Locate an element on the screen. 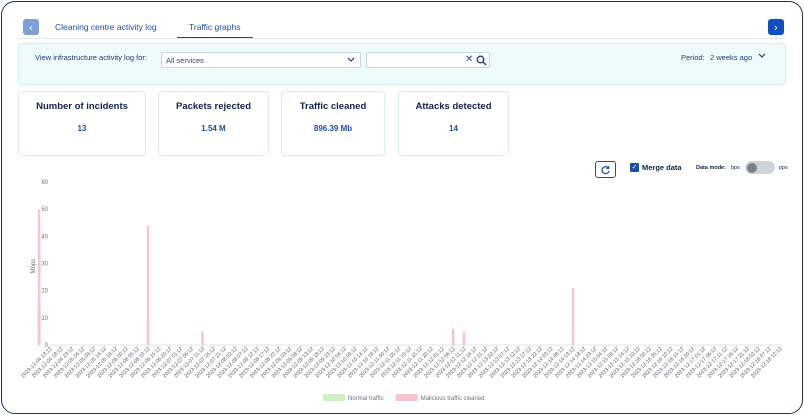 The image size is (804, 415). traffic-cleaned-card: Traffic cleaned 896.39 Mb is located at coordinates (333, 123).